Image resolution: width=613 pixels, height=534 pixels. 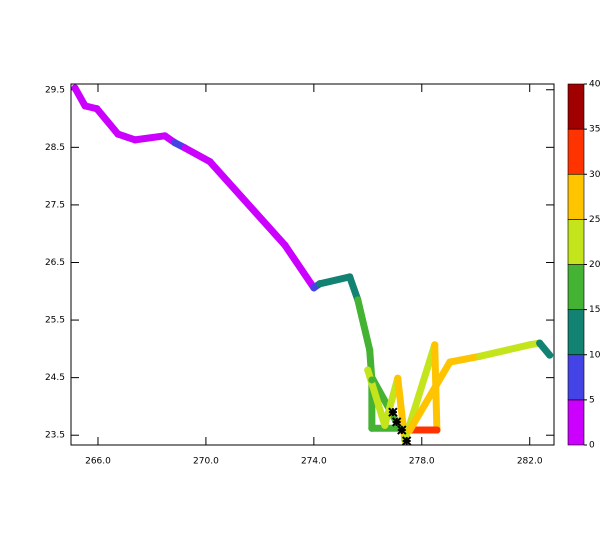 What do you see at coordinates (595, 265) in the screenshot?
I see `colorbar-label: 20` at bounding box center [595, 265].